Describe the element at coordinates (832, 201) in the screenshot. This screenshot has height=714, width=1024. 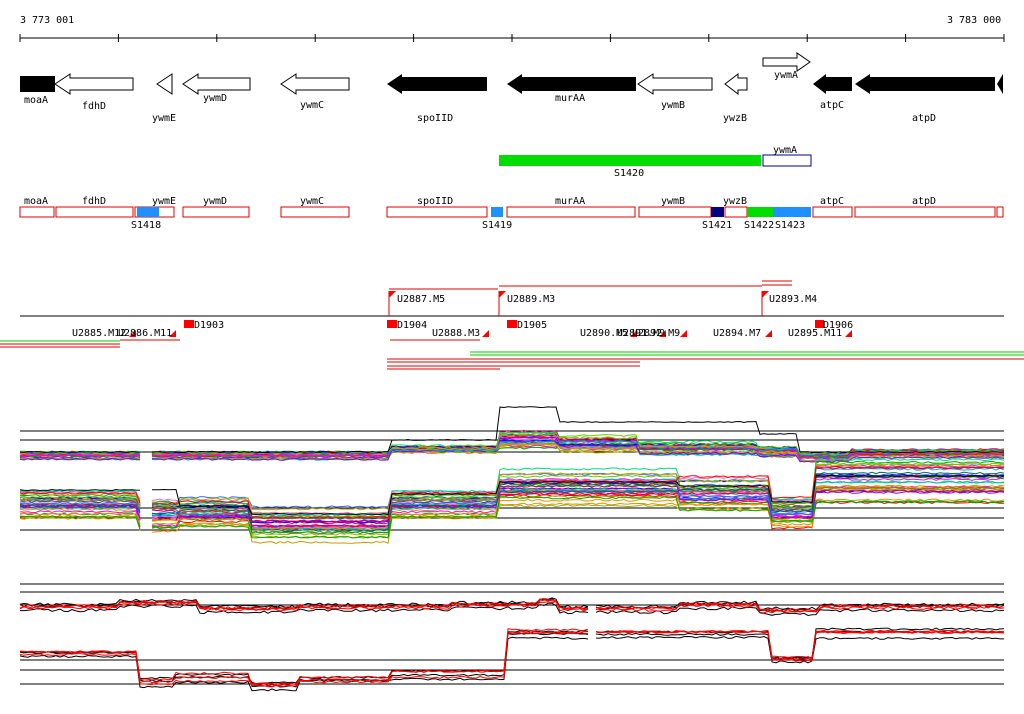
I see `annotation-label-atpC: atpC` at that location.